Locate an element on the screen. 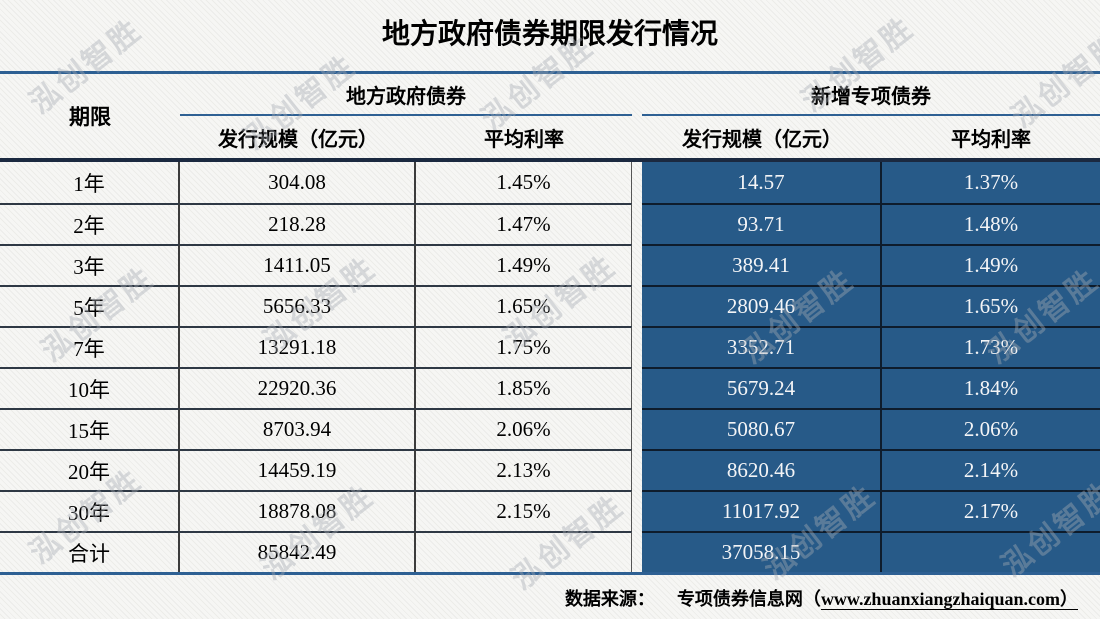  cell-lgb-rate is located at coordinates (524, 551).